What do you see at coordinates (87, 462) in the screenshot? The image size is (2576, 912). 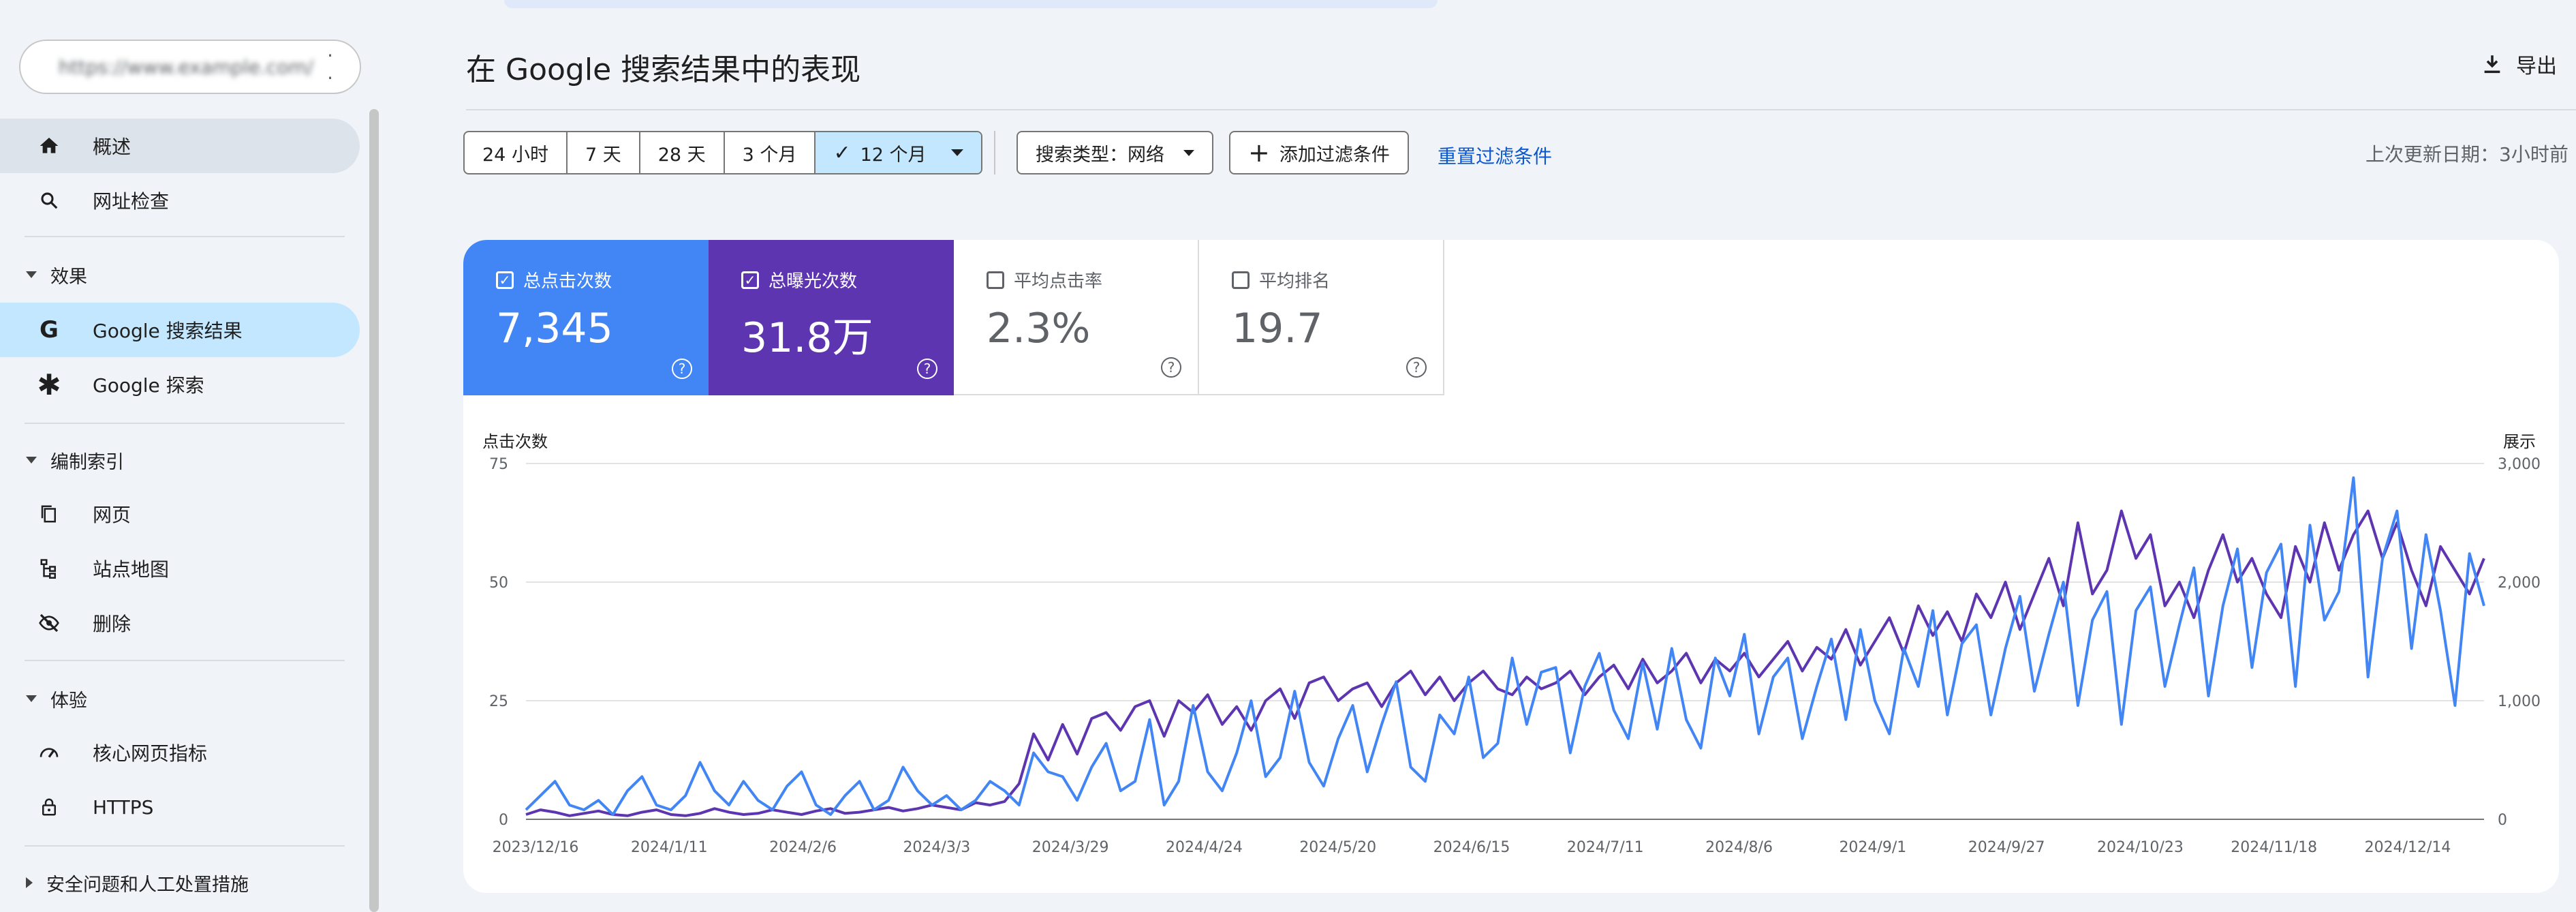 I see `section-label: 编制索引` at bounding box center [87, 462].